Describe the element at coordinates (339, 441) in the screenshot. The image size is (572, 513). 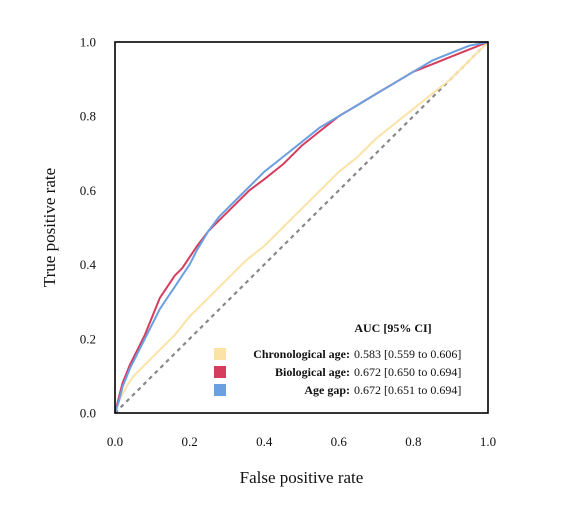
I see `x-tick-label: 0.6` at that location.